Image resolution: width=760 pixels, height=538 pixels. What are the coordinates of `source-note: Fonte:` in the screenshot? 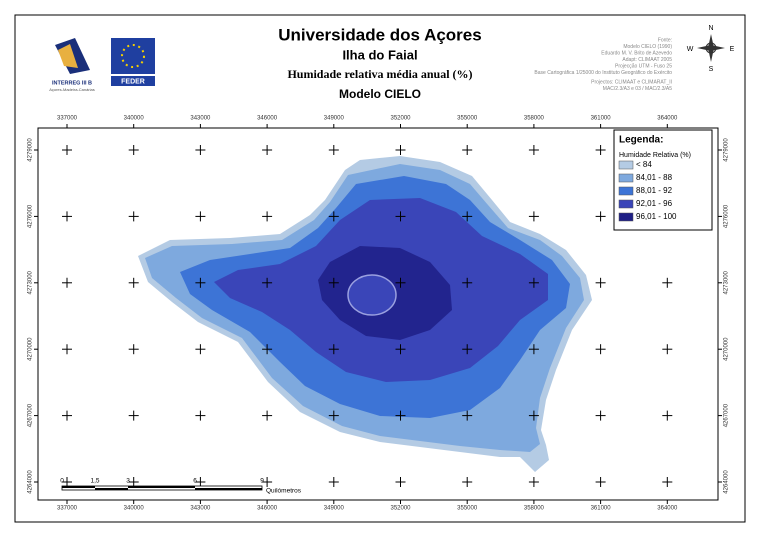 It's located at (665, 40).